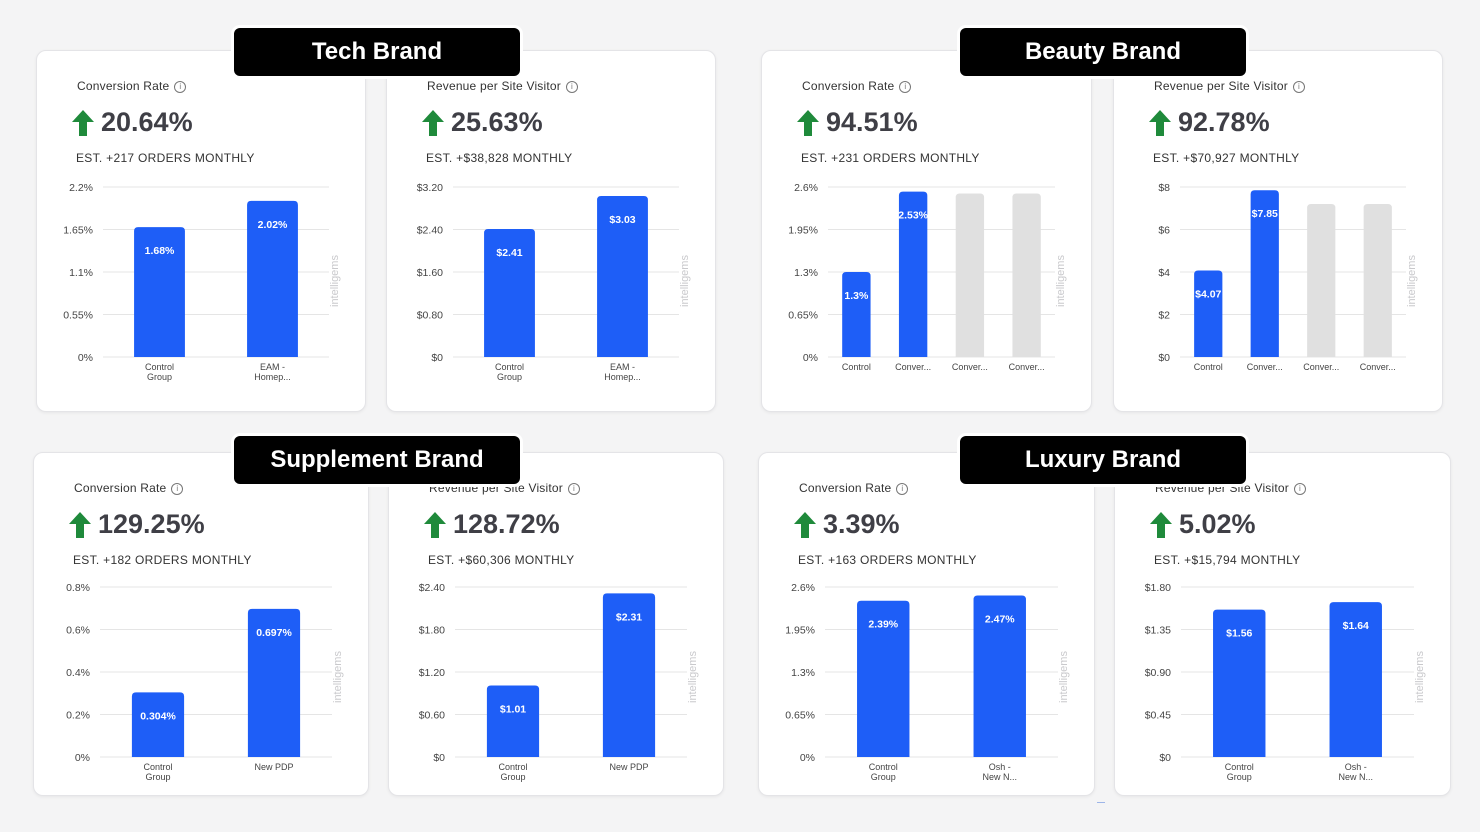 The height and width of the screenshot is (832, 1480). What do you see at coordinates (1158, 631) in the screenshot?
I see `y-tick-label: $1.35` at bounding box center [1158, 631].